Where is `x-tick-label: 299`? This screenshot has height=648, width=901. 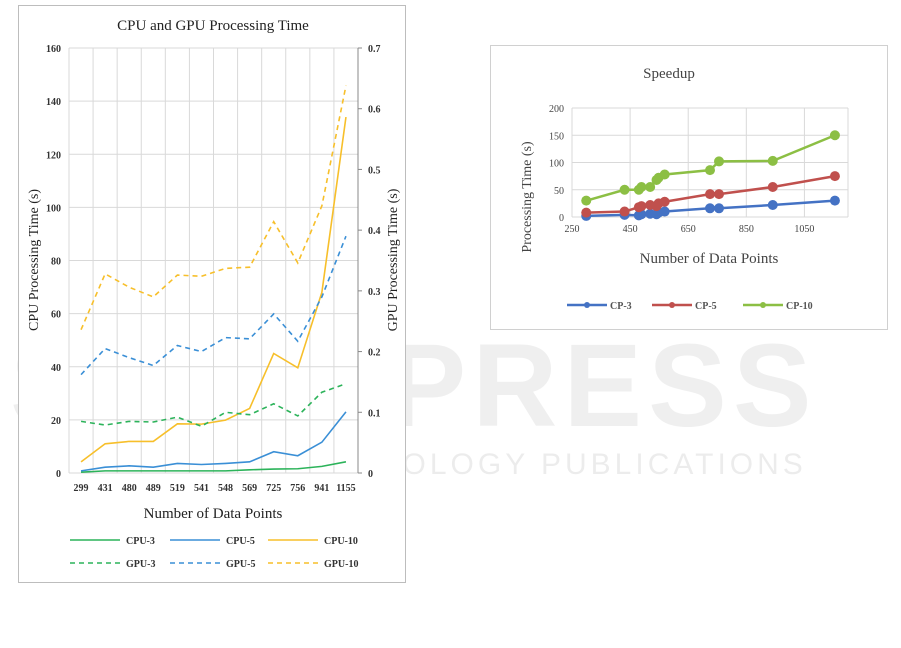
x-tick-label: 299 is located at coordinates (81, 488).